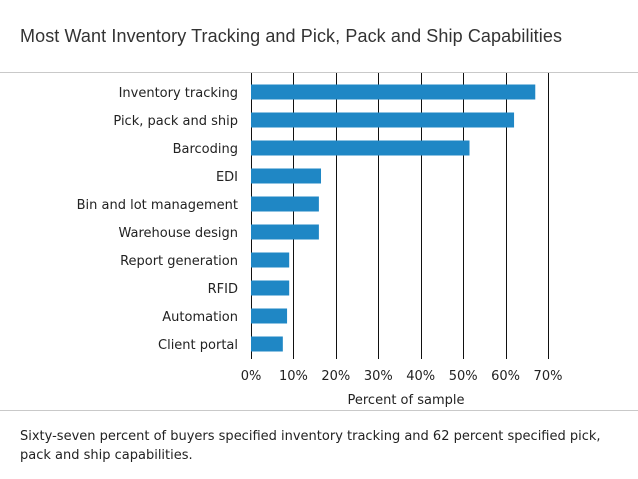  What do you see at coordinates (463, 376) in the screenshot?
I see `x-tick-label-50: 50%` at bounding box center [463, 376].